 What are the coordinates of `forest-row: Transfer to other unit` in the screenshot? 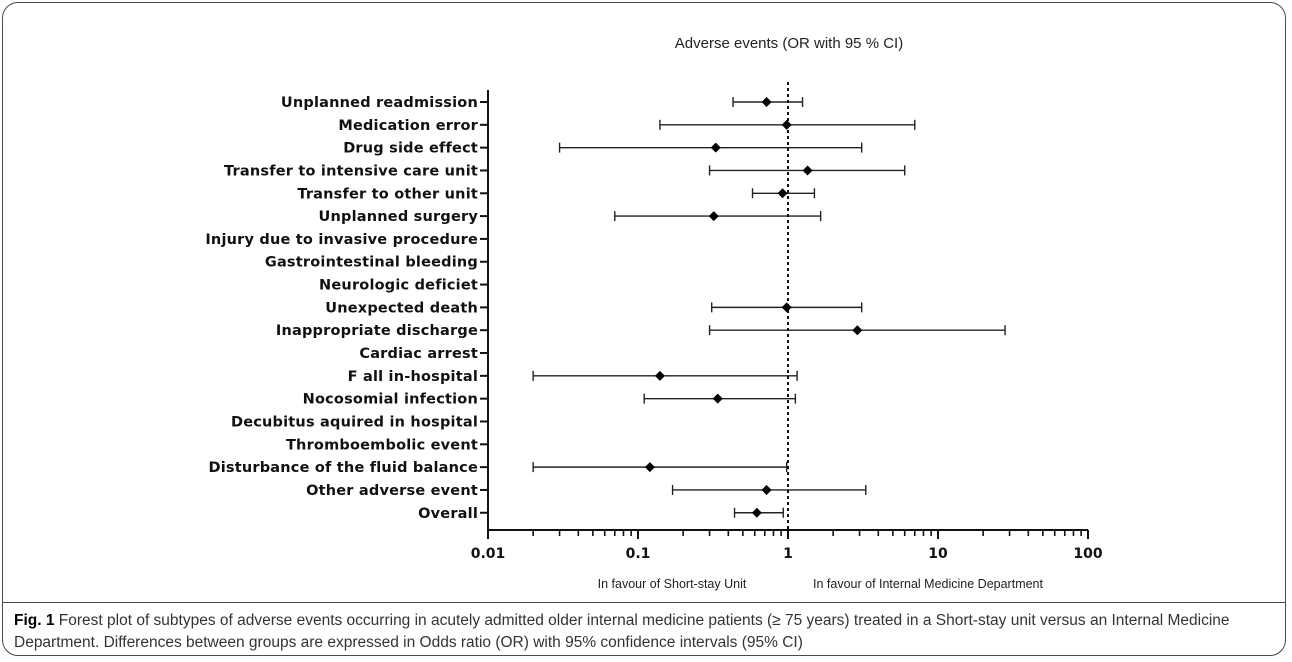 It's located at (556, 194).